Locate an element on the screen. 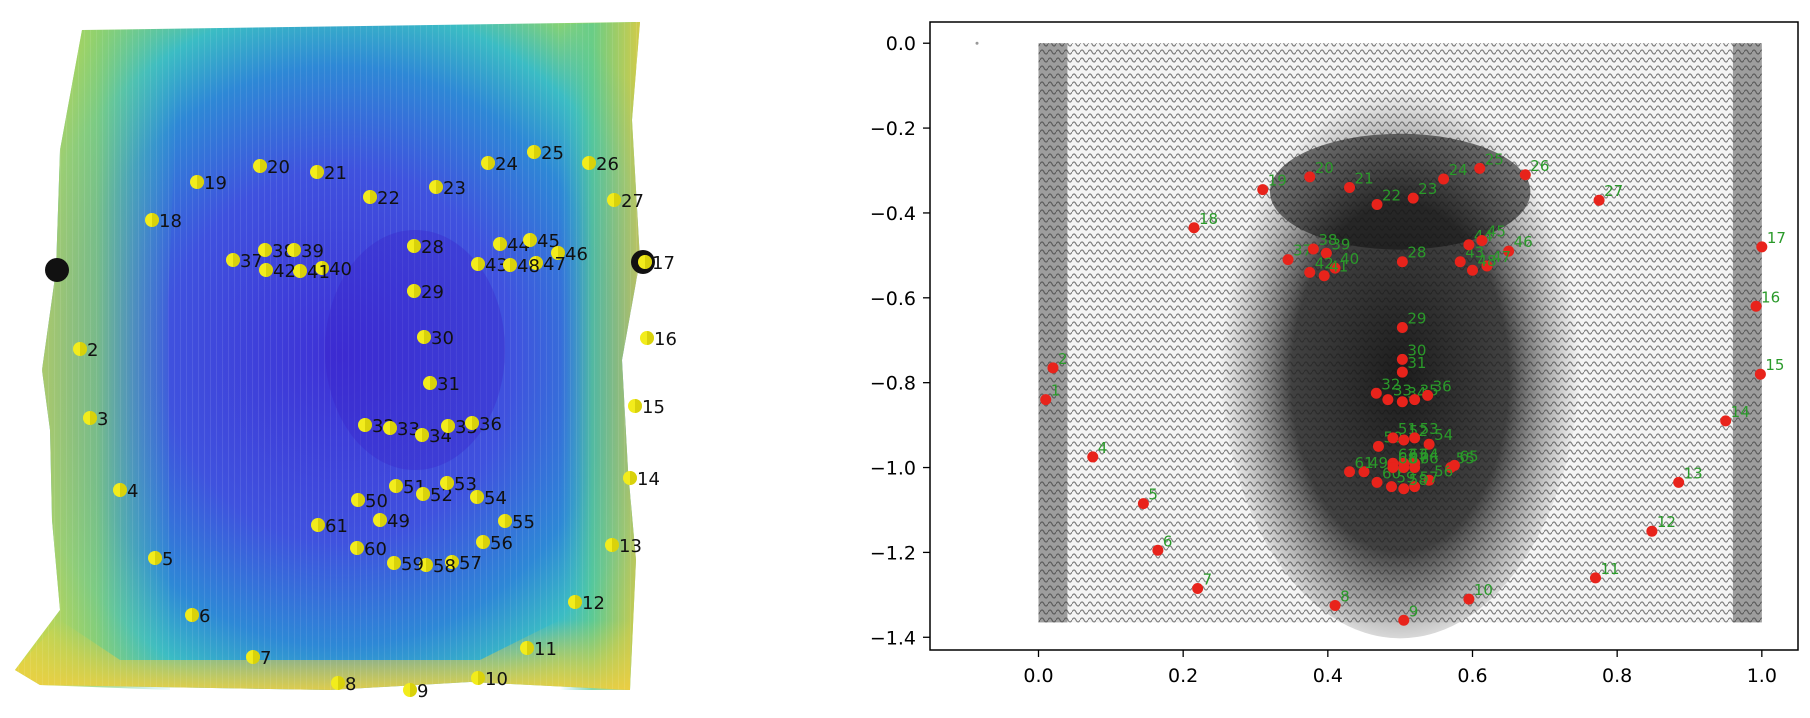  landmark-point-label: 31 is located at coordinates (1416, 363).